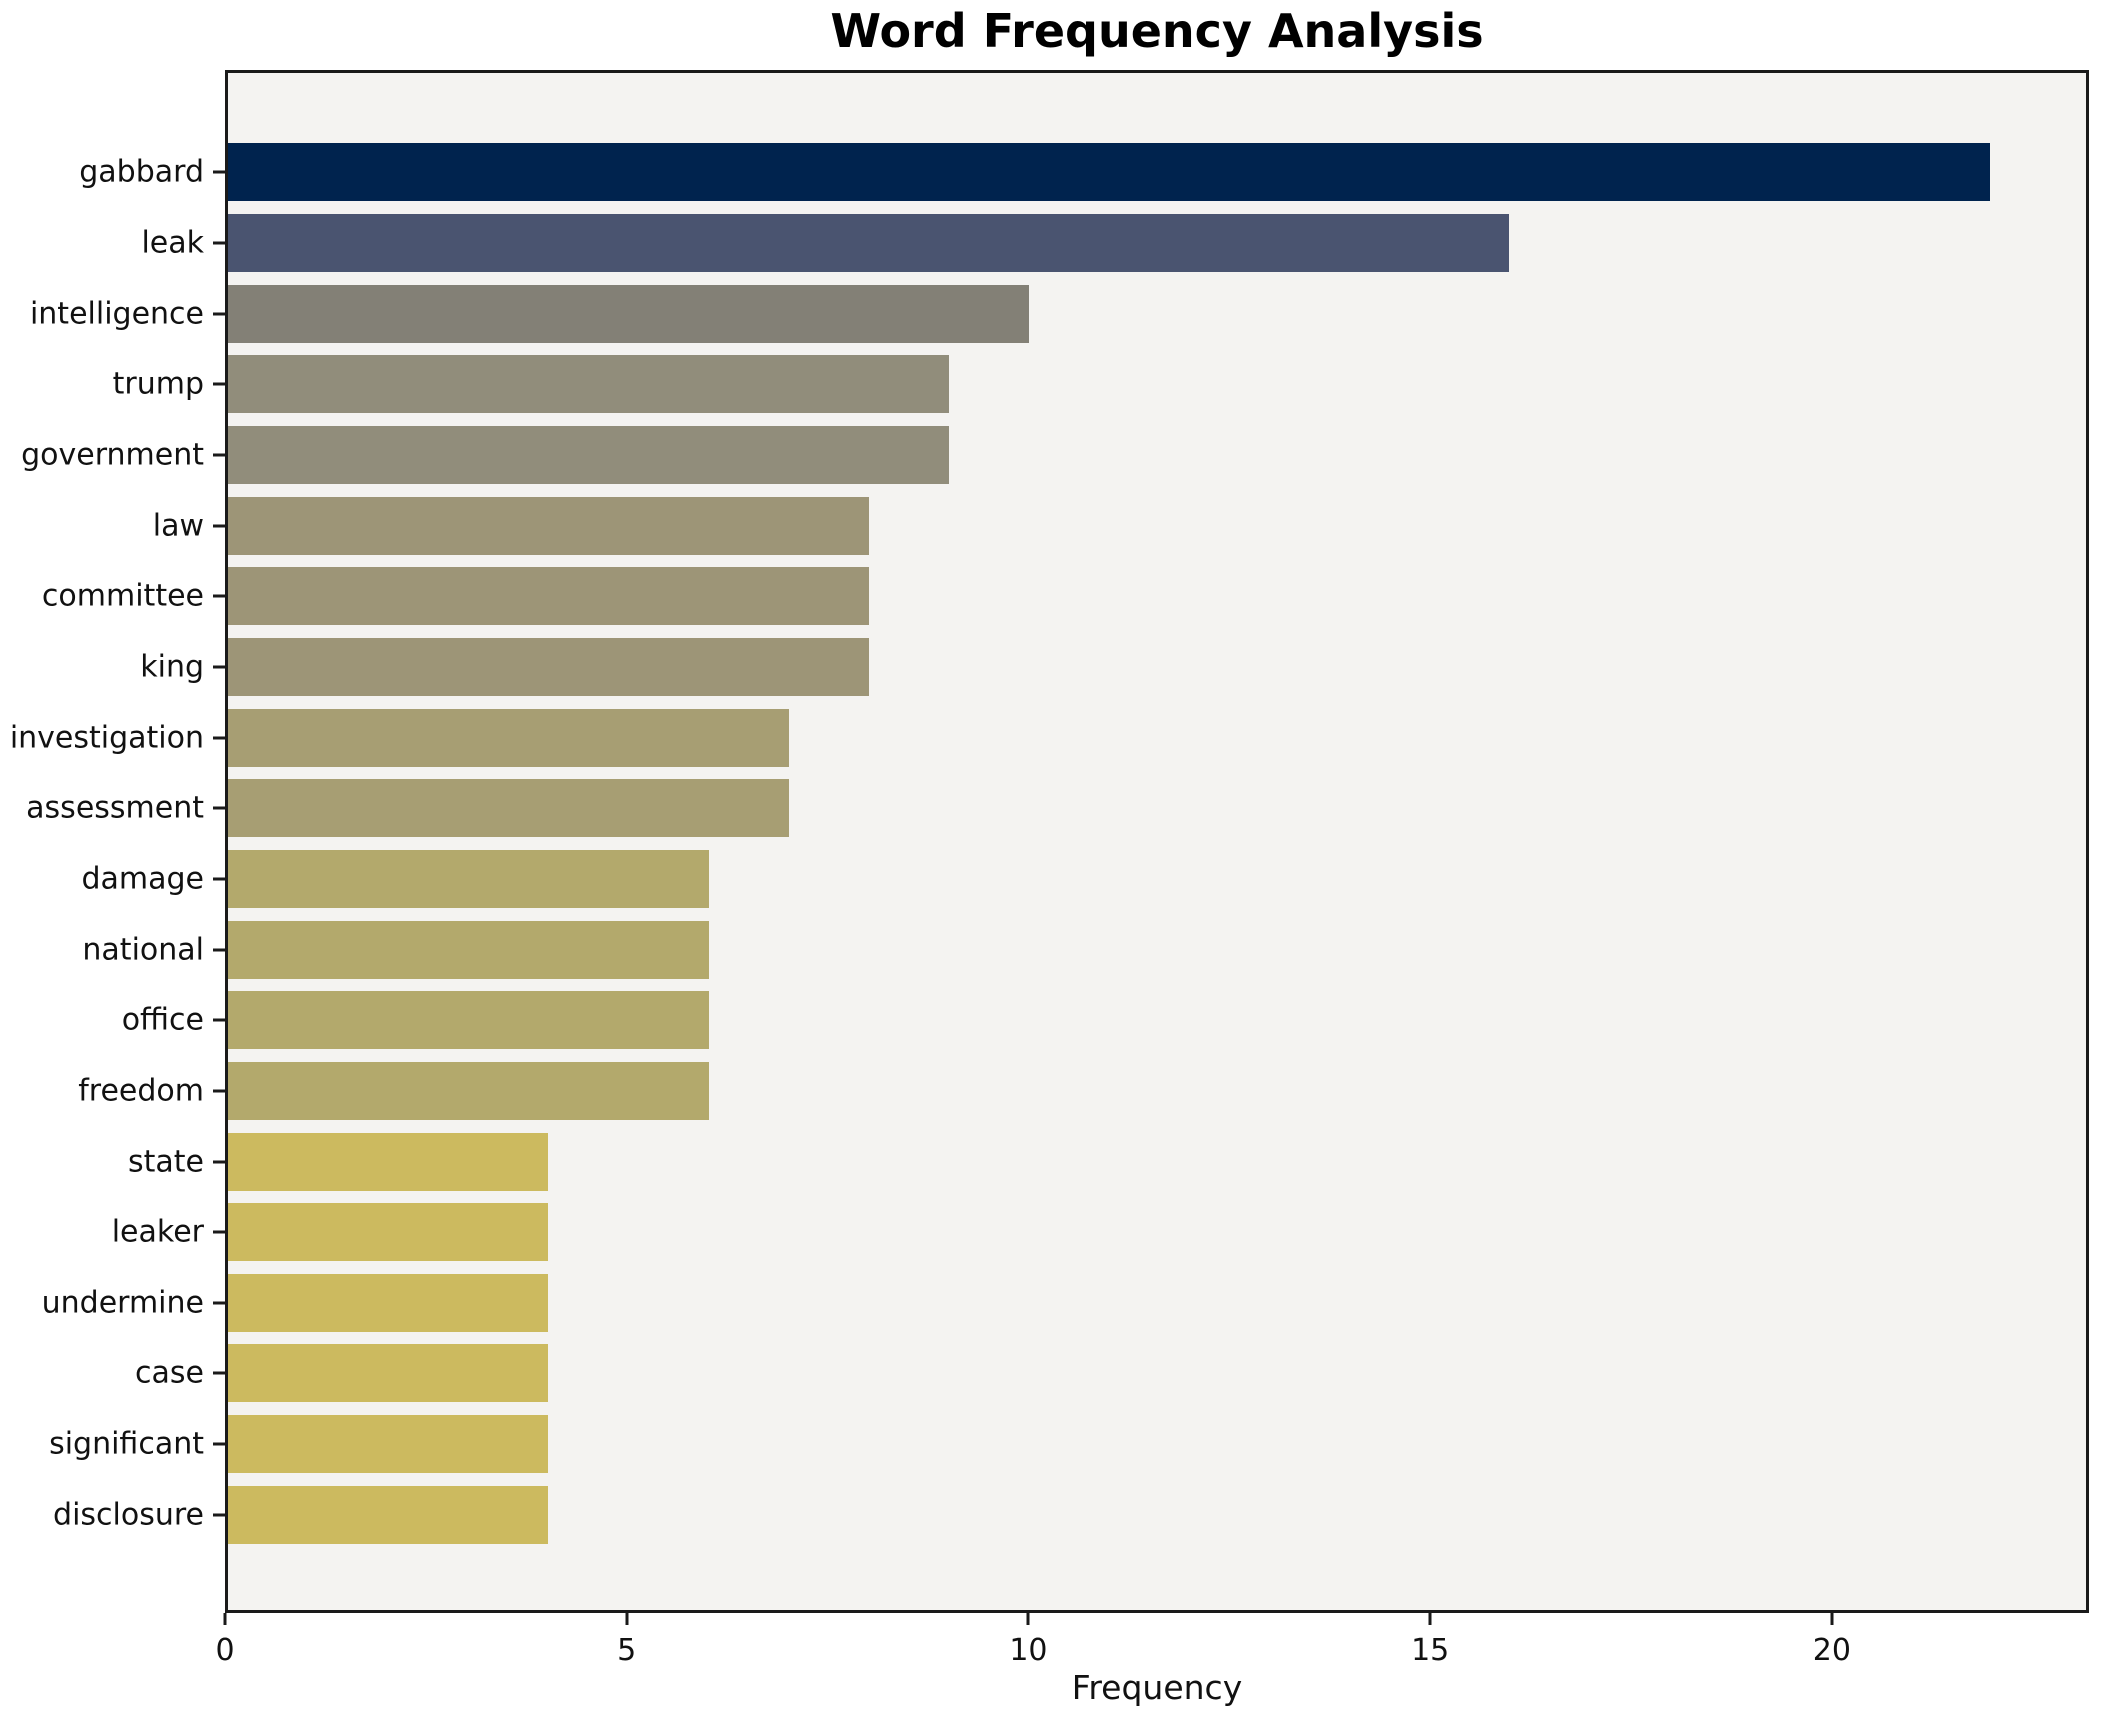 The image size is (2104, 1722). I want to click on y-tick-label: disclosure, so click(128, 1515).